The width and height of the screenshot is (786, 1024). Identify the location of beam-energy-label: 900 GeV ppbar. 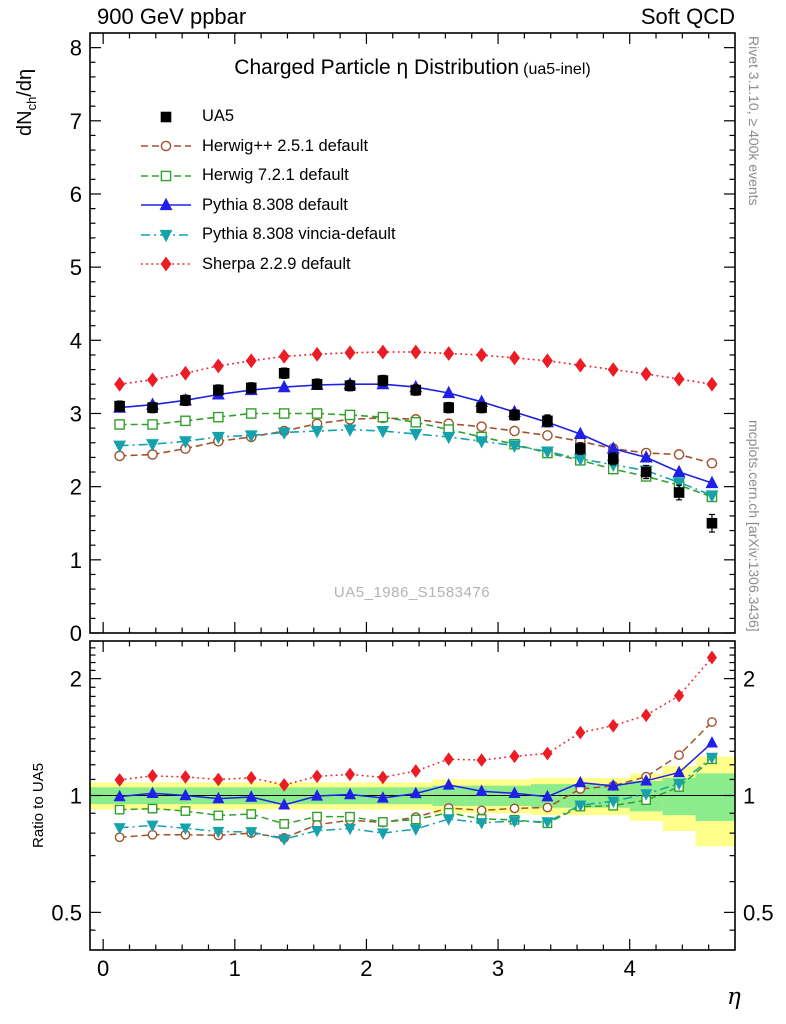
(172, 16).